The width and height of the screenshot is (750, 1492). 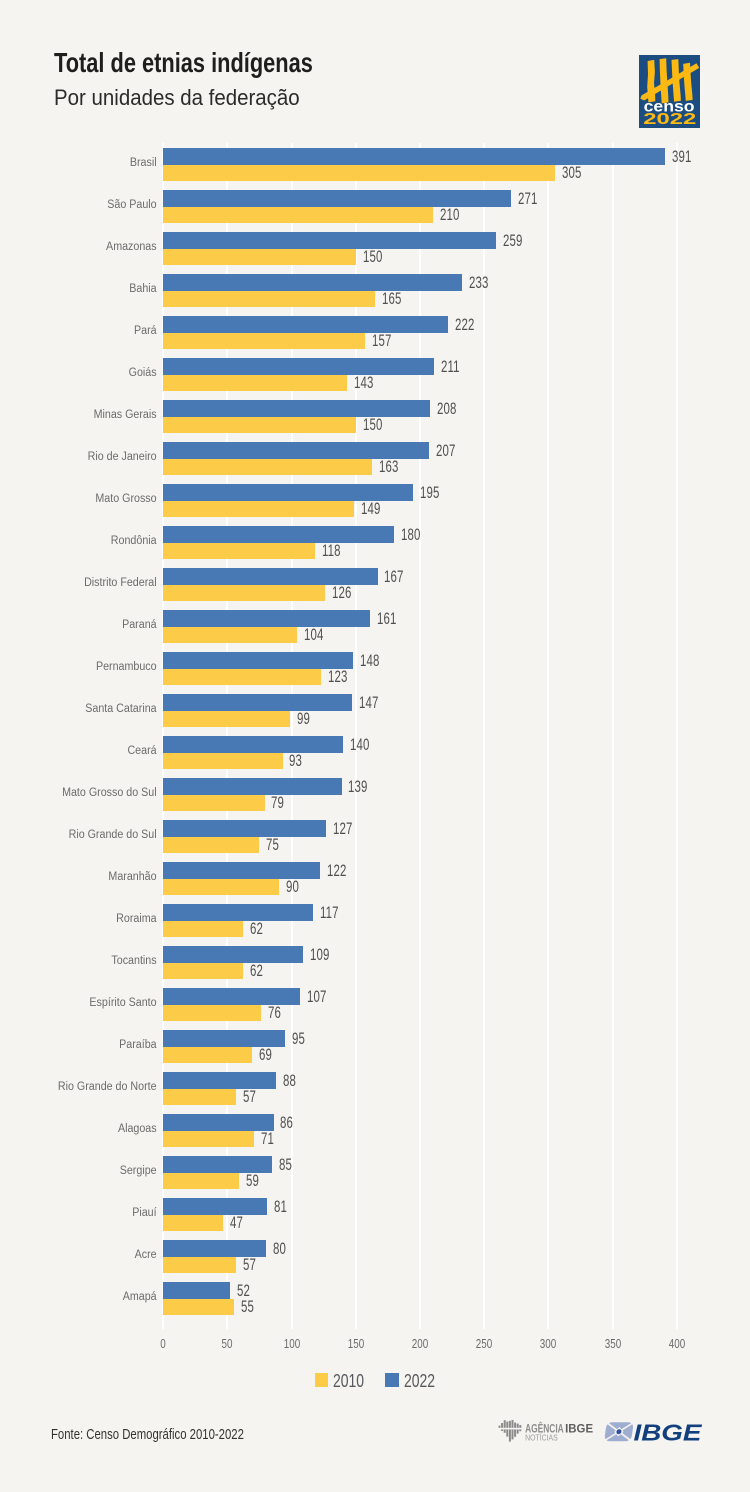 I want to click on svg-text: 2022, so click(x=669, y=119).